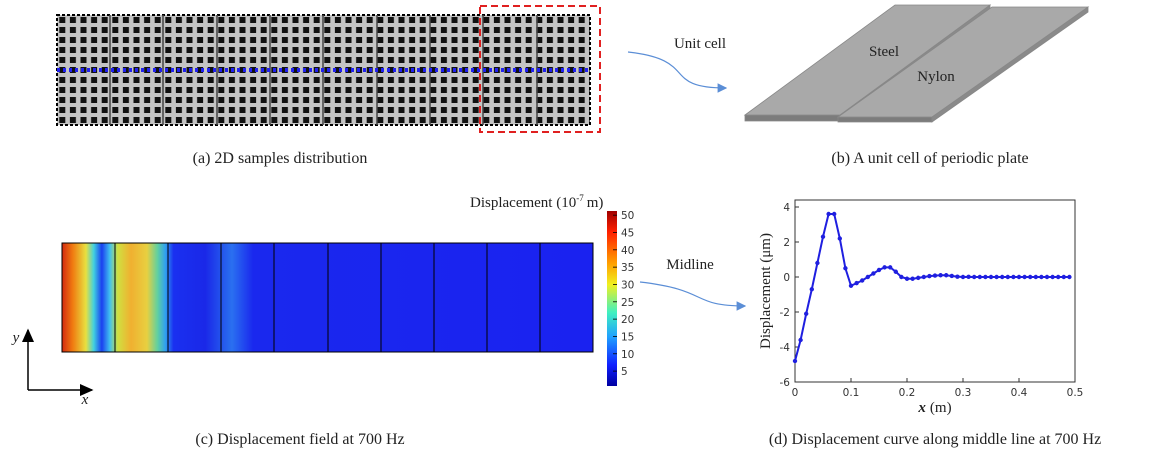  Describe the element at coordinates (627, 285) in the screenshot. I see `colorbar-tick-label: 30` at that location.